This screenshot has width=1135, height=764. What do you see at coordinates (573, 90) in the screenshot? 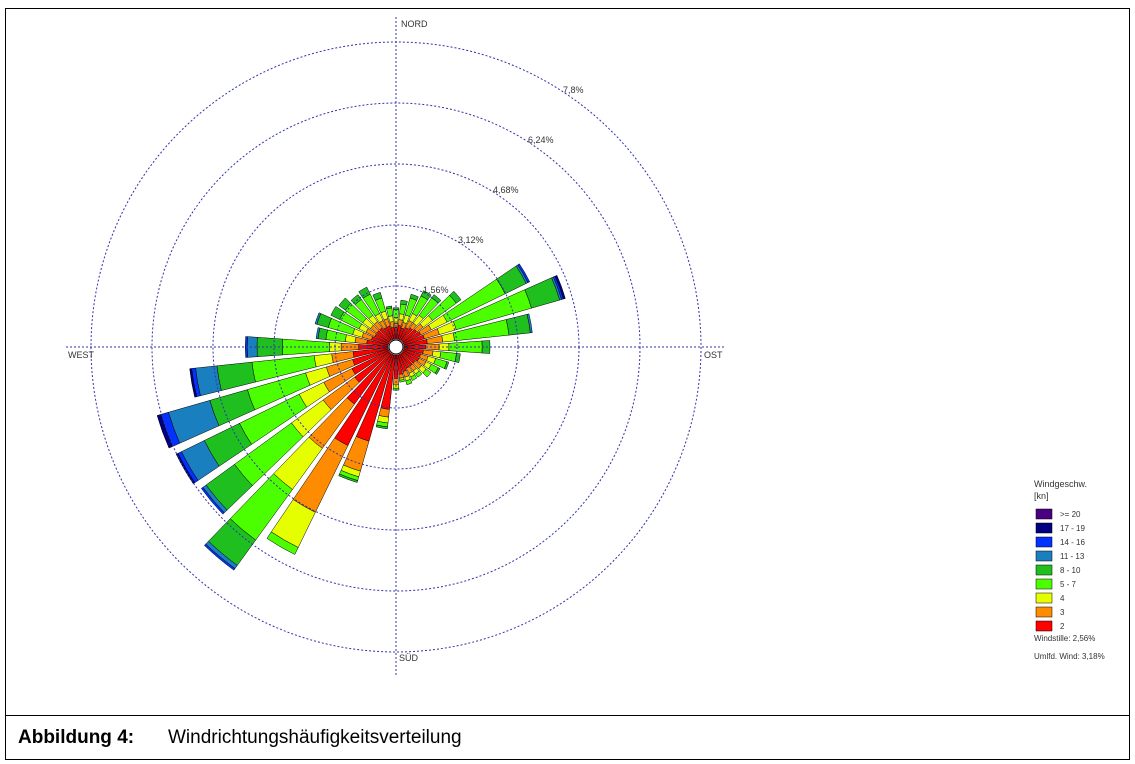
I see `ring-label-4: 7,8%` at bounding box center [573, 90].